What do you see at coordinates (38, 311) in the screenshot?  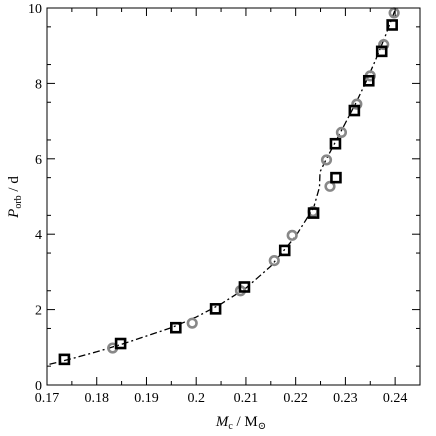 I see `y-tick-label: 2` at bounding box center [38, 311].